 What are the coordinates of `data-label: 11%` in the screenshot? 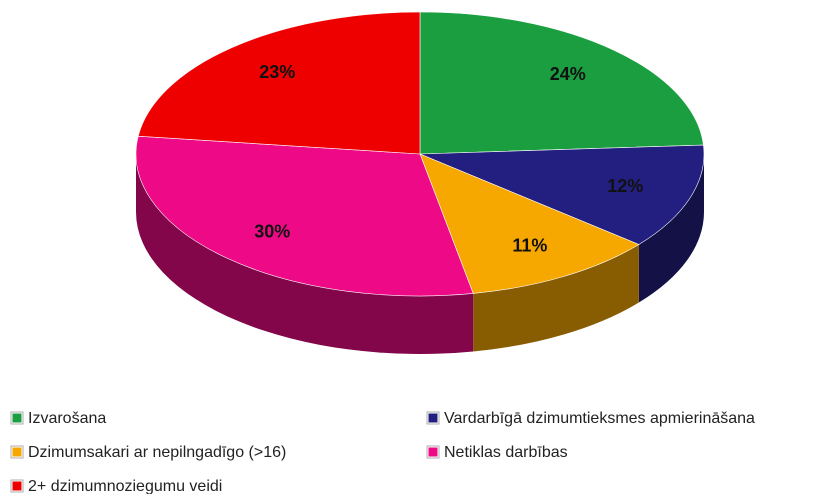 It's located at (529, 246).